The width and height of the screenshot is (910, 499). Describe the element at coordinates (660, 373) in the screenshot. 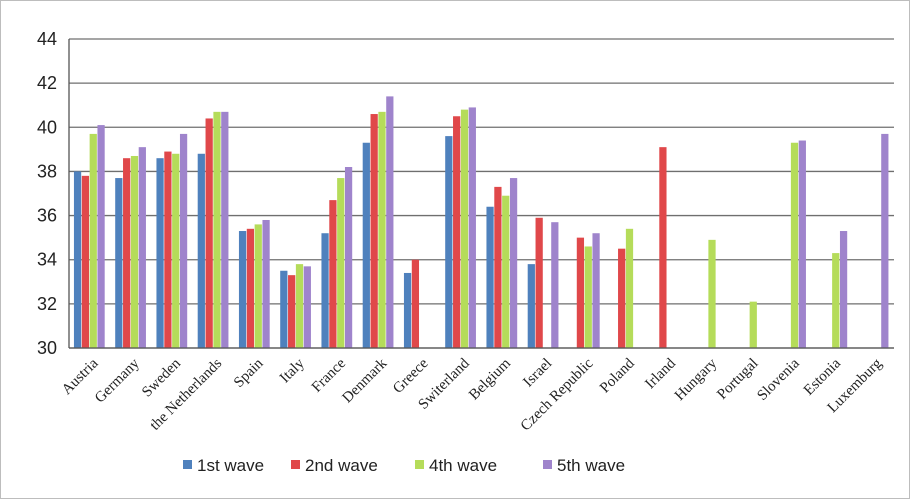

I see `x-category-label: Irland` at that location.